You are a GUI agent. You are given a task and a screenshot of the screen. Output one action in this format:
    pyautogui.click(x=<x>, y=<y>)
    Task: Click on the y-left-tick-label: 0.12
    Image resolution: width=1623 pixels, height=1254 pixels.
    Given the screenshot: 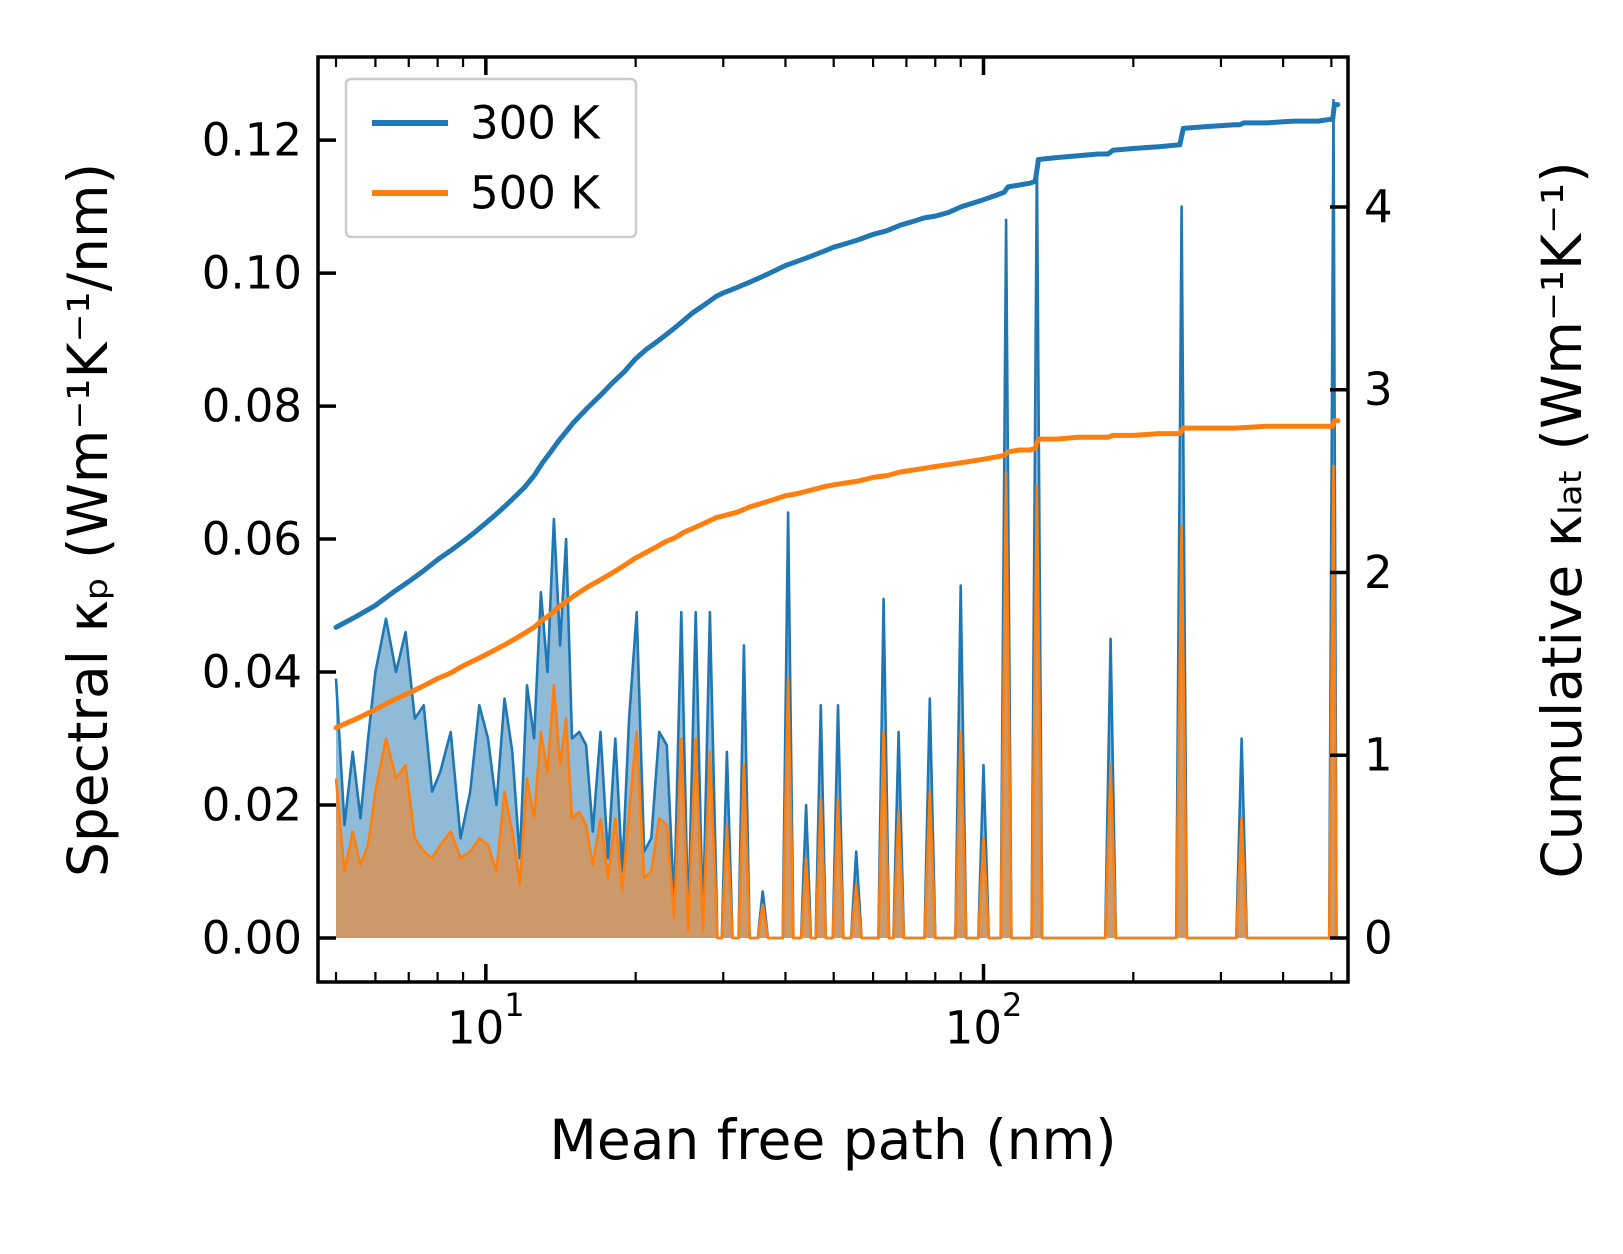 What is the action you would take?
    pyautogui.click(x=252, y=140)
    